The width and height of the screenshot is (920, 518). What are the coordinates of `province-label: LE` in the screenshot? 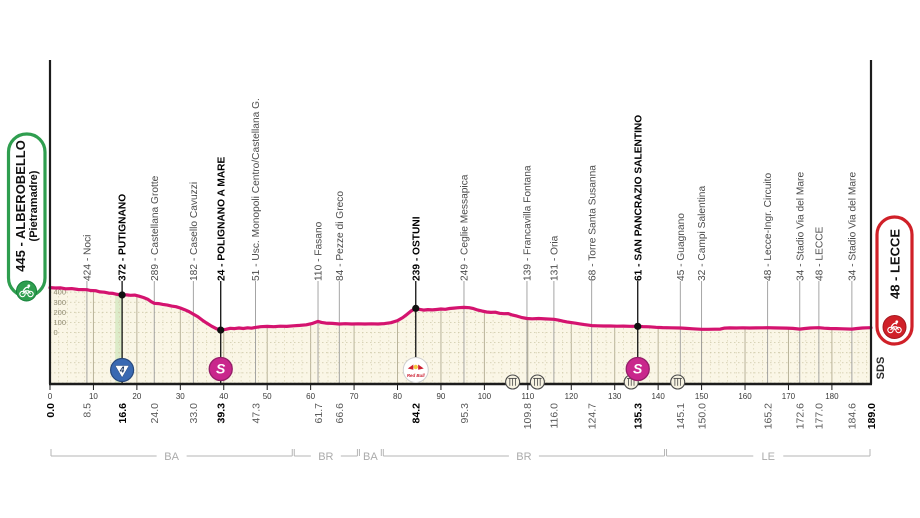 It's located at (768, 457).